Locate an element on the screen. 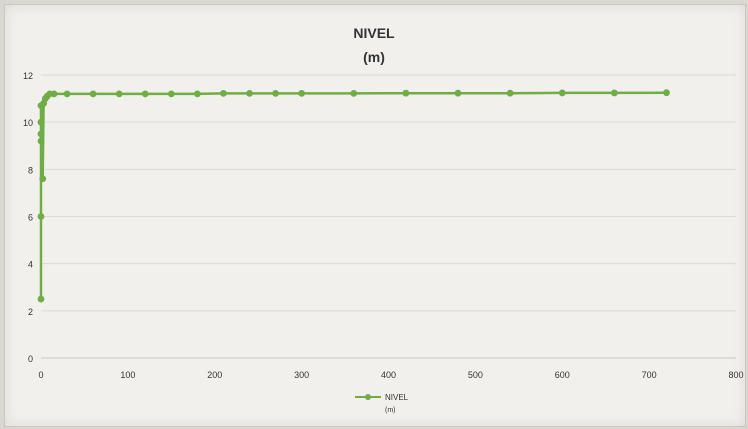  y-tick-label: 10 is located at coordinates (28, 123).